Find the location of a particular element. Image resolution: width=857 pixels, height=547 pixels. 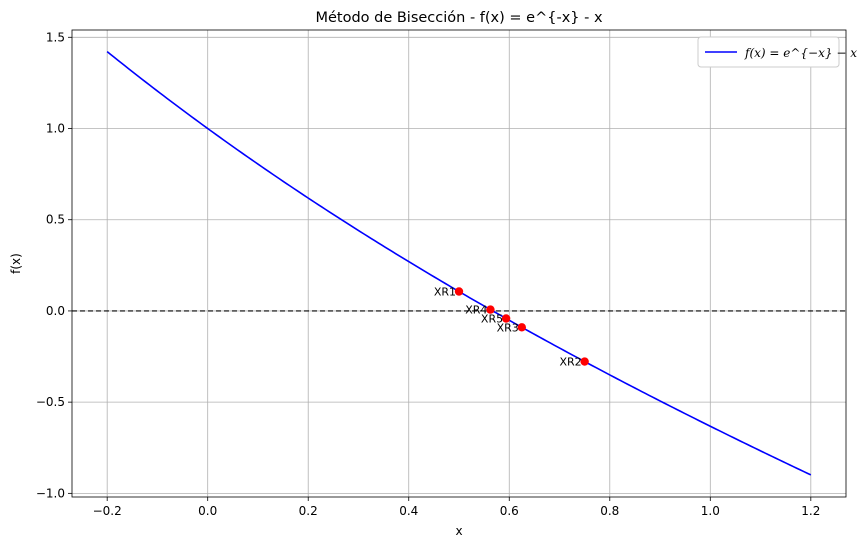

point-xr5 is located at coordinates (506, 318).